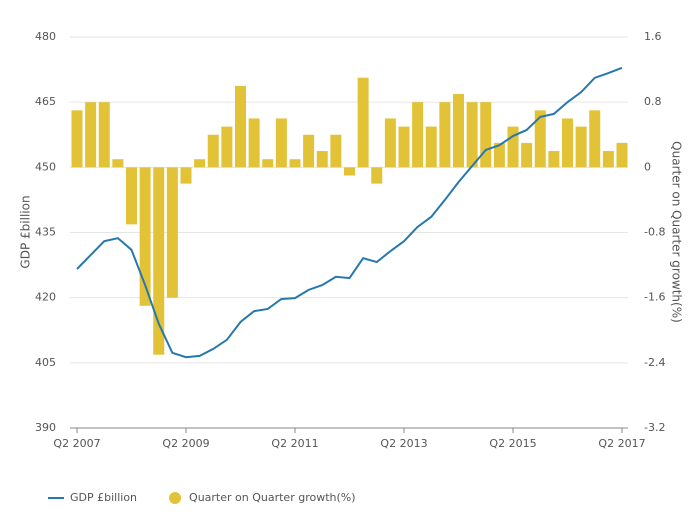 The width and height of the screenshot is (700, 514). I want to click on y-tick-label: 420, so click(45, 297).